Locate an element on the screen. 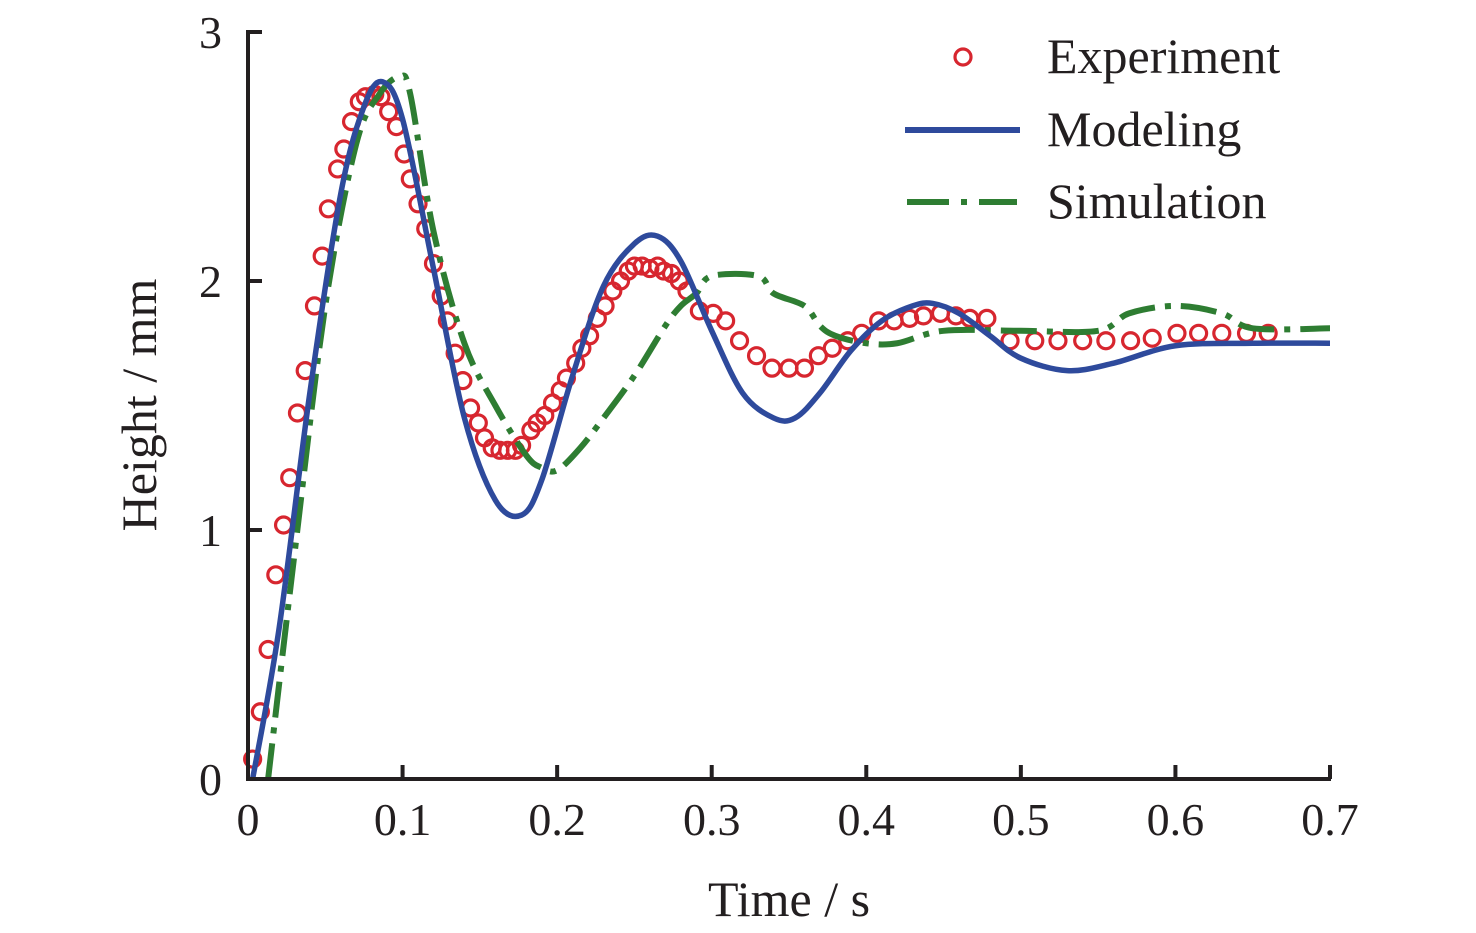 The image size is (1476, 933). x-tick-label: 0.2 is located at coordinates (557, 819).